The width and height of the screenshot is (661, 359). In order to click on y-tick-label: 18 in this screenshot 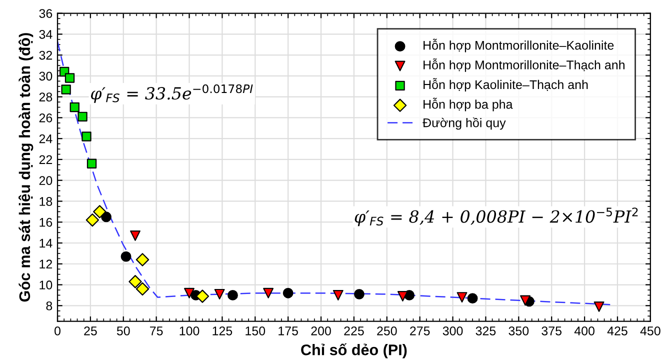, I will do `click(46, 201)`.